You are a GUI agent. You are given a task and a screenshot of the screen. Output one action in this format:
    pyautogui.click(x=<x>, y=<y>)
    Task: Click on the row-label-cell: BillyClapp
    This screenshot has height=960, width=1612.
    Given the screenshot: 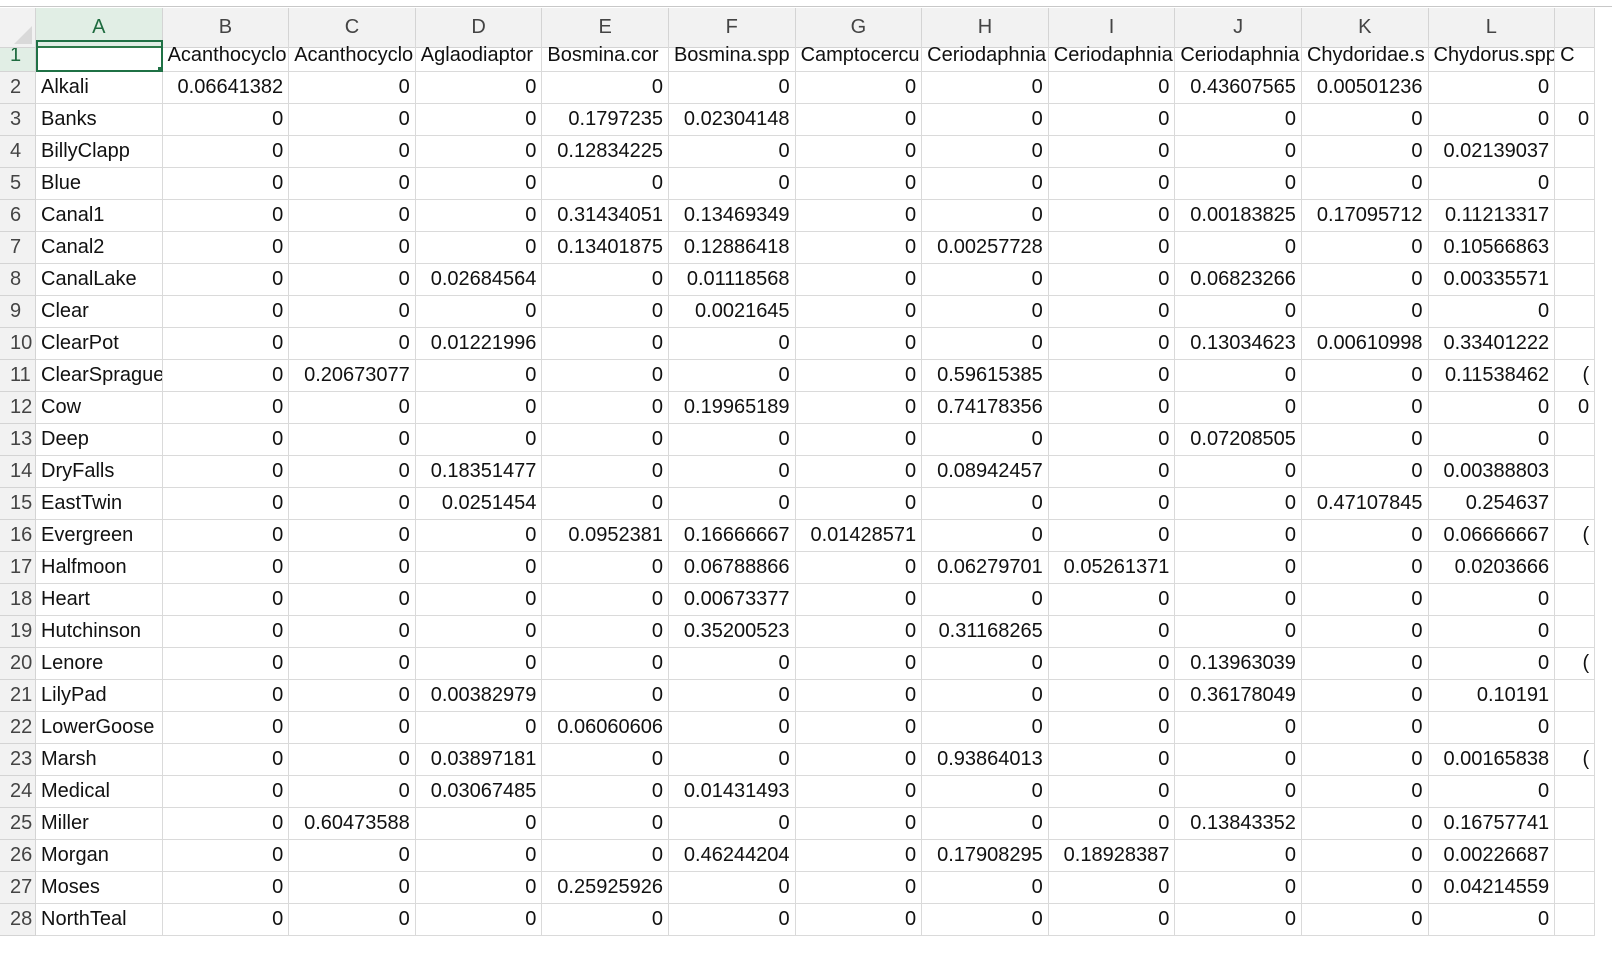 What is the action you would take?
    pyautogui.click(x=99, y=152)
    